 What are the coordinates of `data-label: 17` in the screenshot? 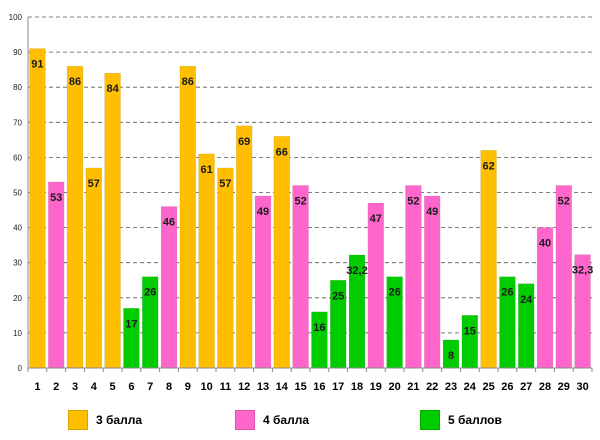 It's located at (131, 324).